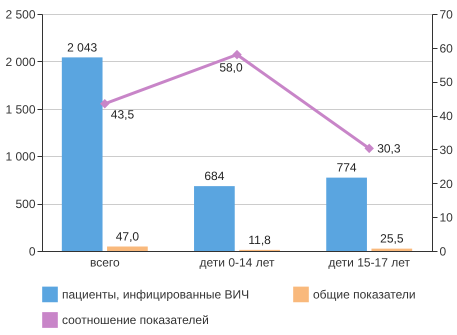  Describe the element at coordinates (156, 294) in the screenshot. I see `legend-label: пациенты, инфицированные ВИЧ` at that location.